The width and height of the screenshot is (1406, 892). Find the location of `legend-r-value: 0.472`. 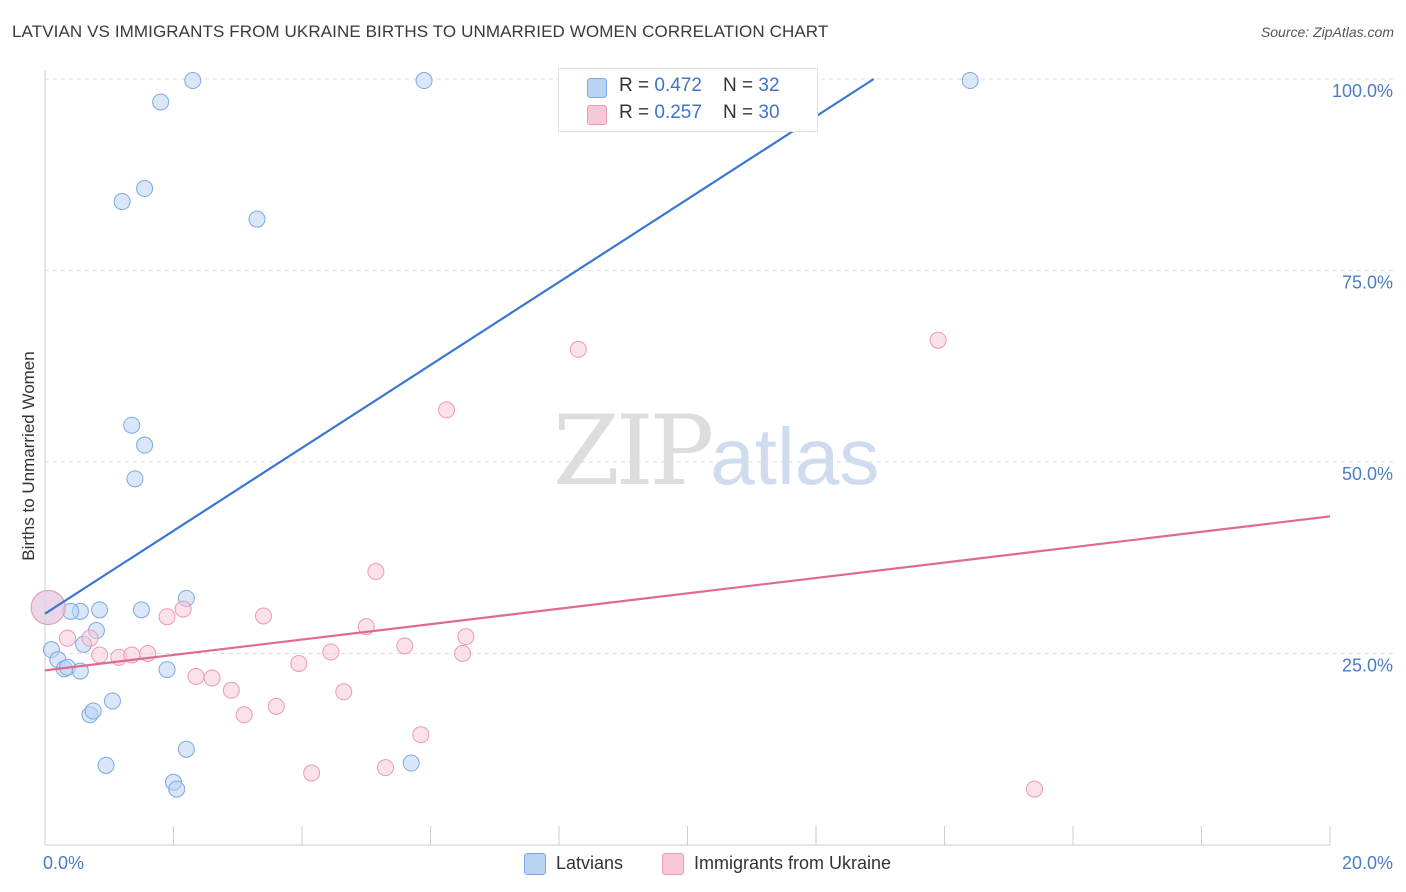

legend-r-value: 0.472 is located at coordinates (678, 85).